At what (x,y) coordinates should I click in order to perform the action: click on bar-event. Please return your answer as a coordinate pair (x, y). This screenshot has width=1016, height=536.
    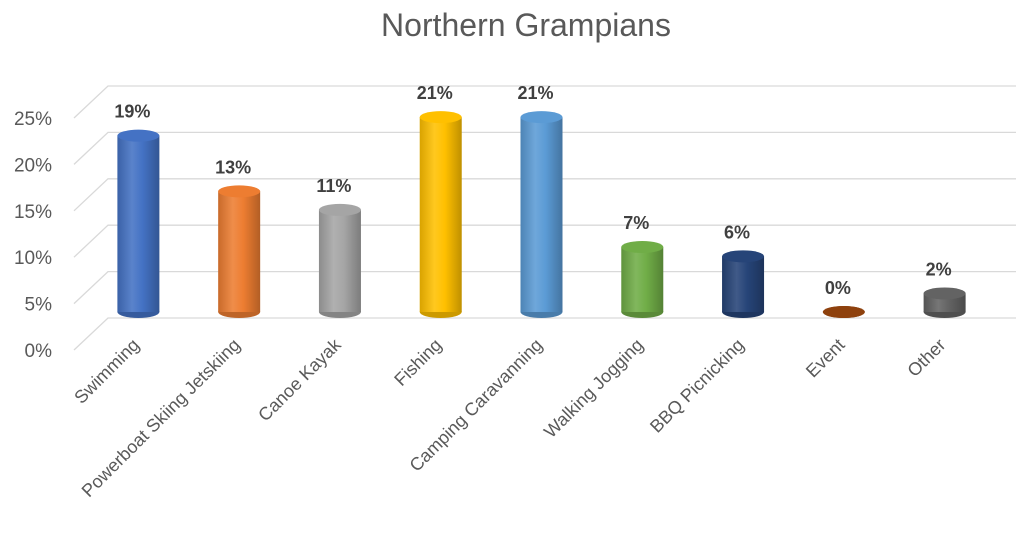
    Looking at the image, I should click on (843, 312).